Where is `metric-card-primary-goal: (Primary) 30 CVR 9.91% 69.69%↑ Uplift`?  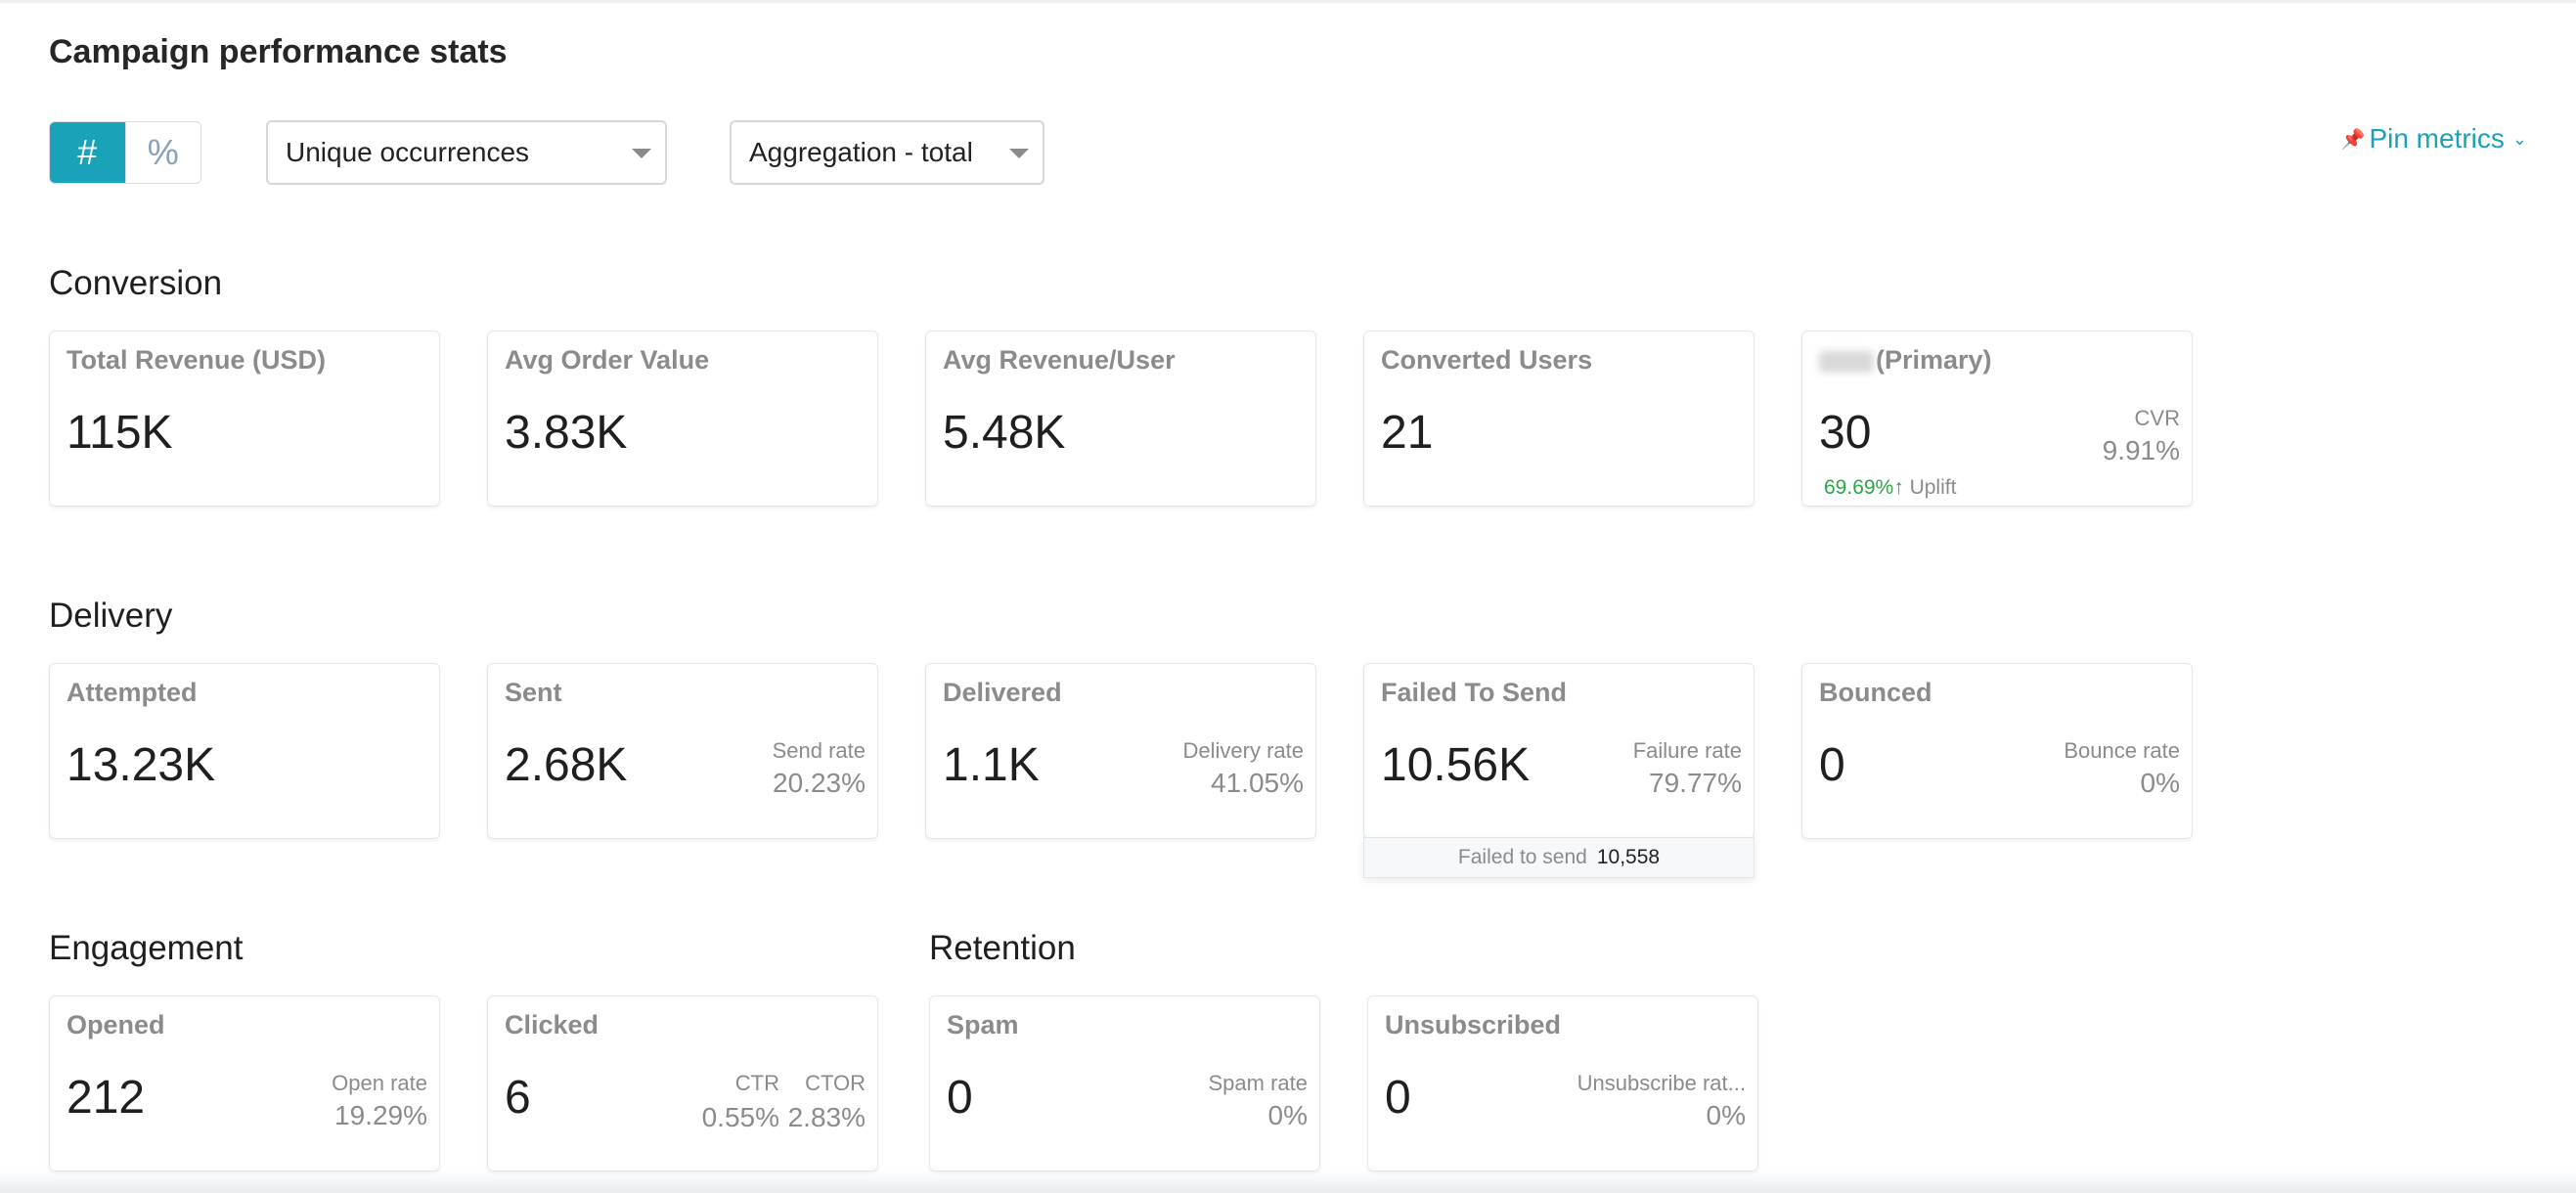
metric-card-primary-goal: (Primary) 30 CVR 9.91% 69.69%↑ Uplift is located at coordinates (1997, 419).